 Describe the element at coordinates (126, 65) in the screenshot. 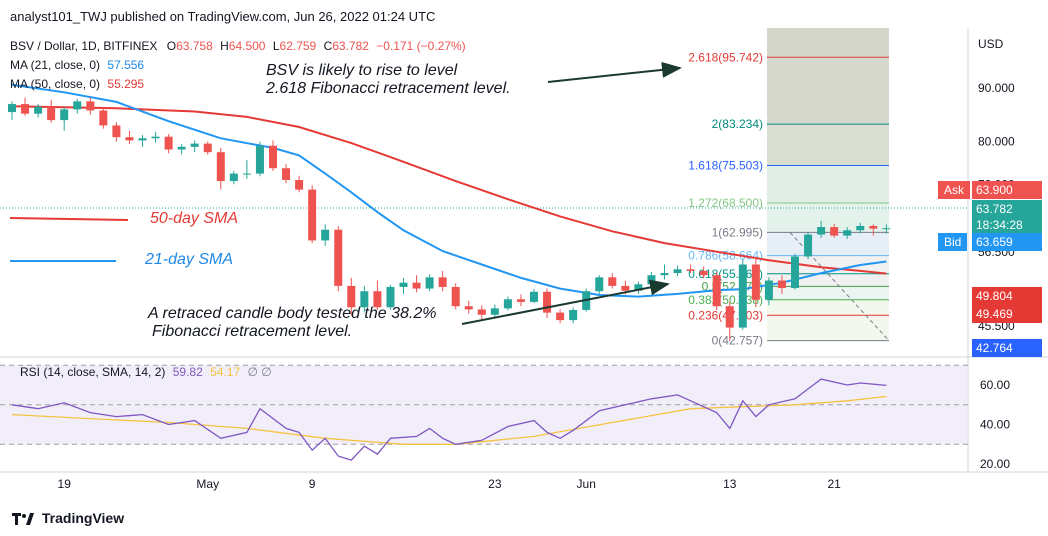

I see `ma21-value: 57.556` at that location.